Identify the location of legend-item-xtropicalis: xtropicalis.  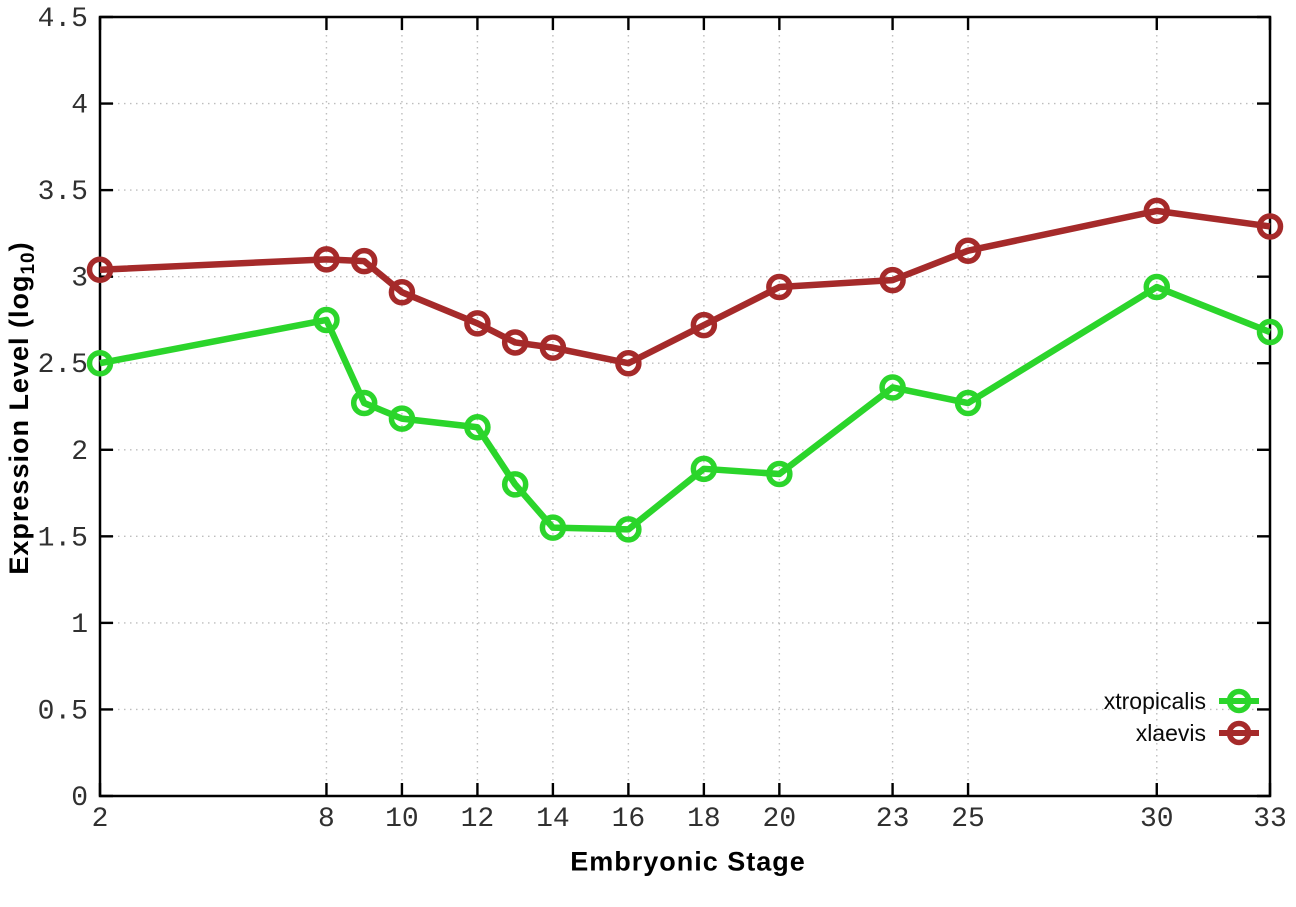
(1182, 701).